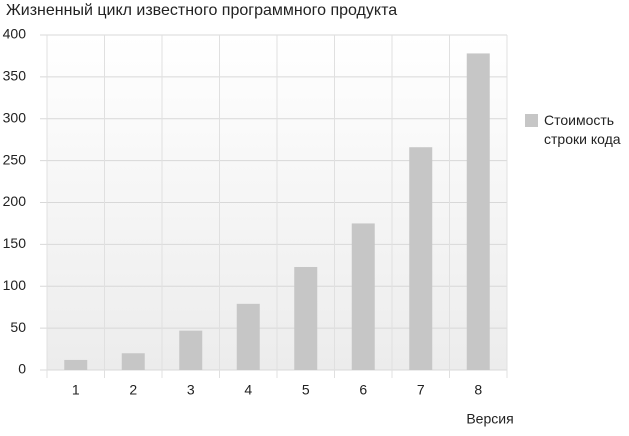  Describe the element at coordinates (15, 34) in the screenshot. I see `y-tick-label: 400` at that location.